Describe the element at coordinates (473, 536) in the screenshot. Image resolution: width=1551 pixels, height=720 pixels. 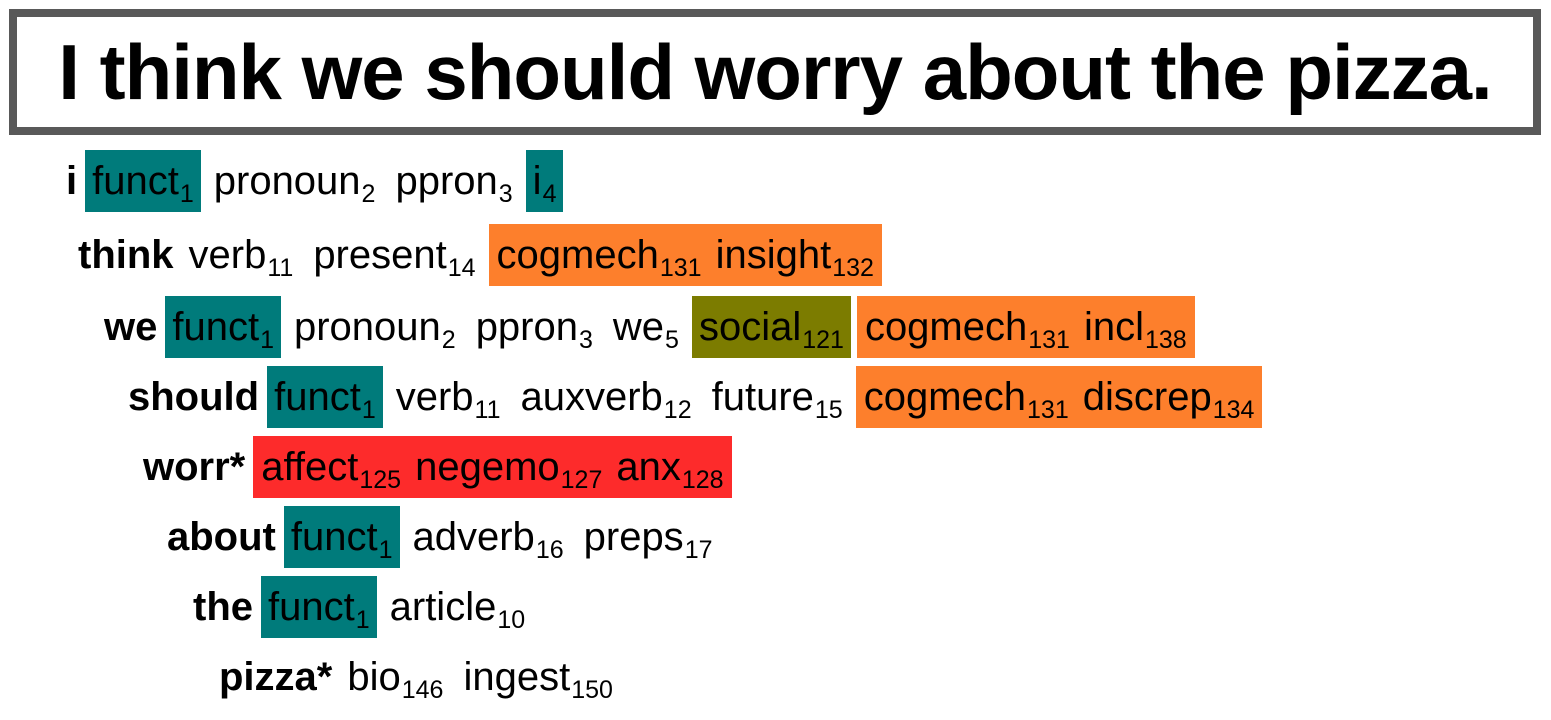
I see `category-name: adverb` at that location.